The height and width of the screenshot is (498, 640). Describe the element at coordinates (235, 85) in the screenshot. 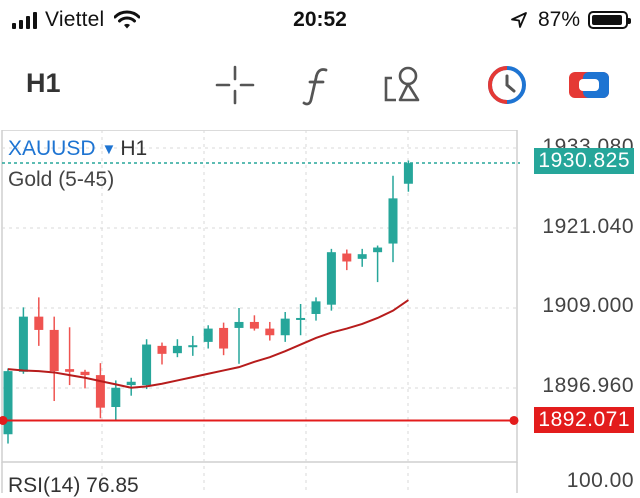

I see `crosshair-icon` at that location.